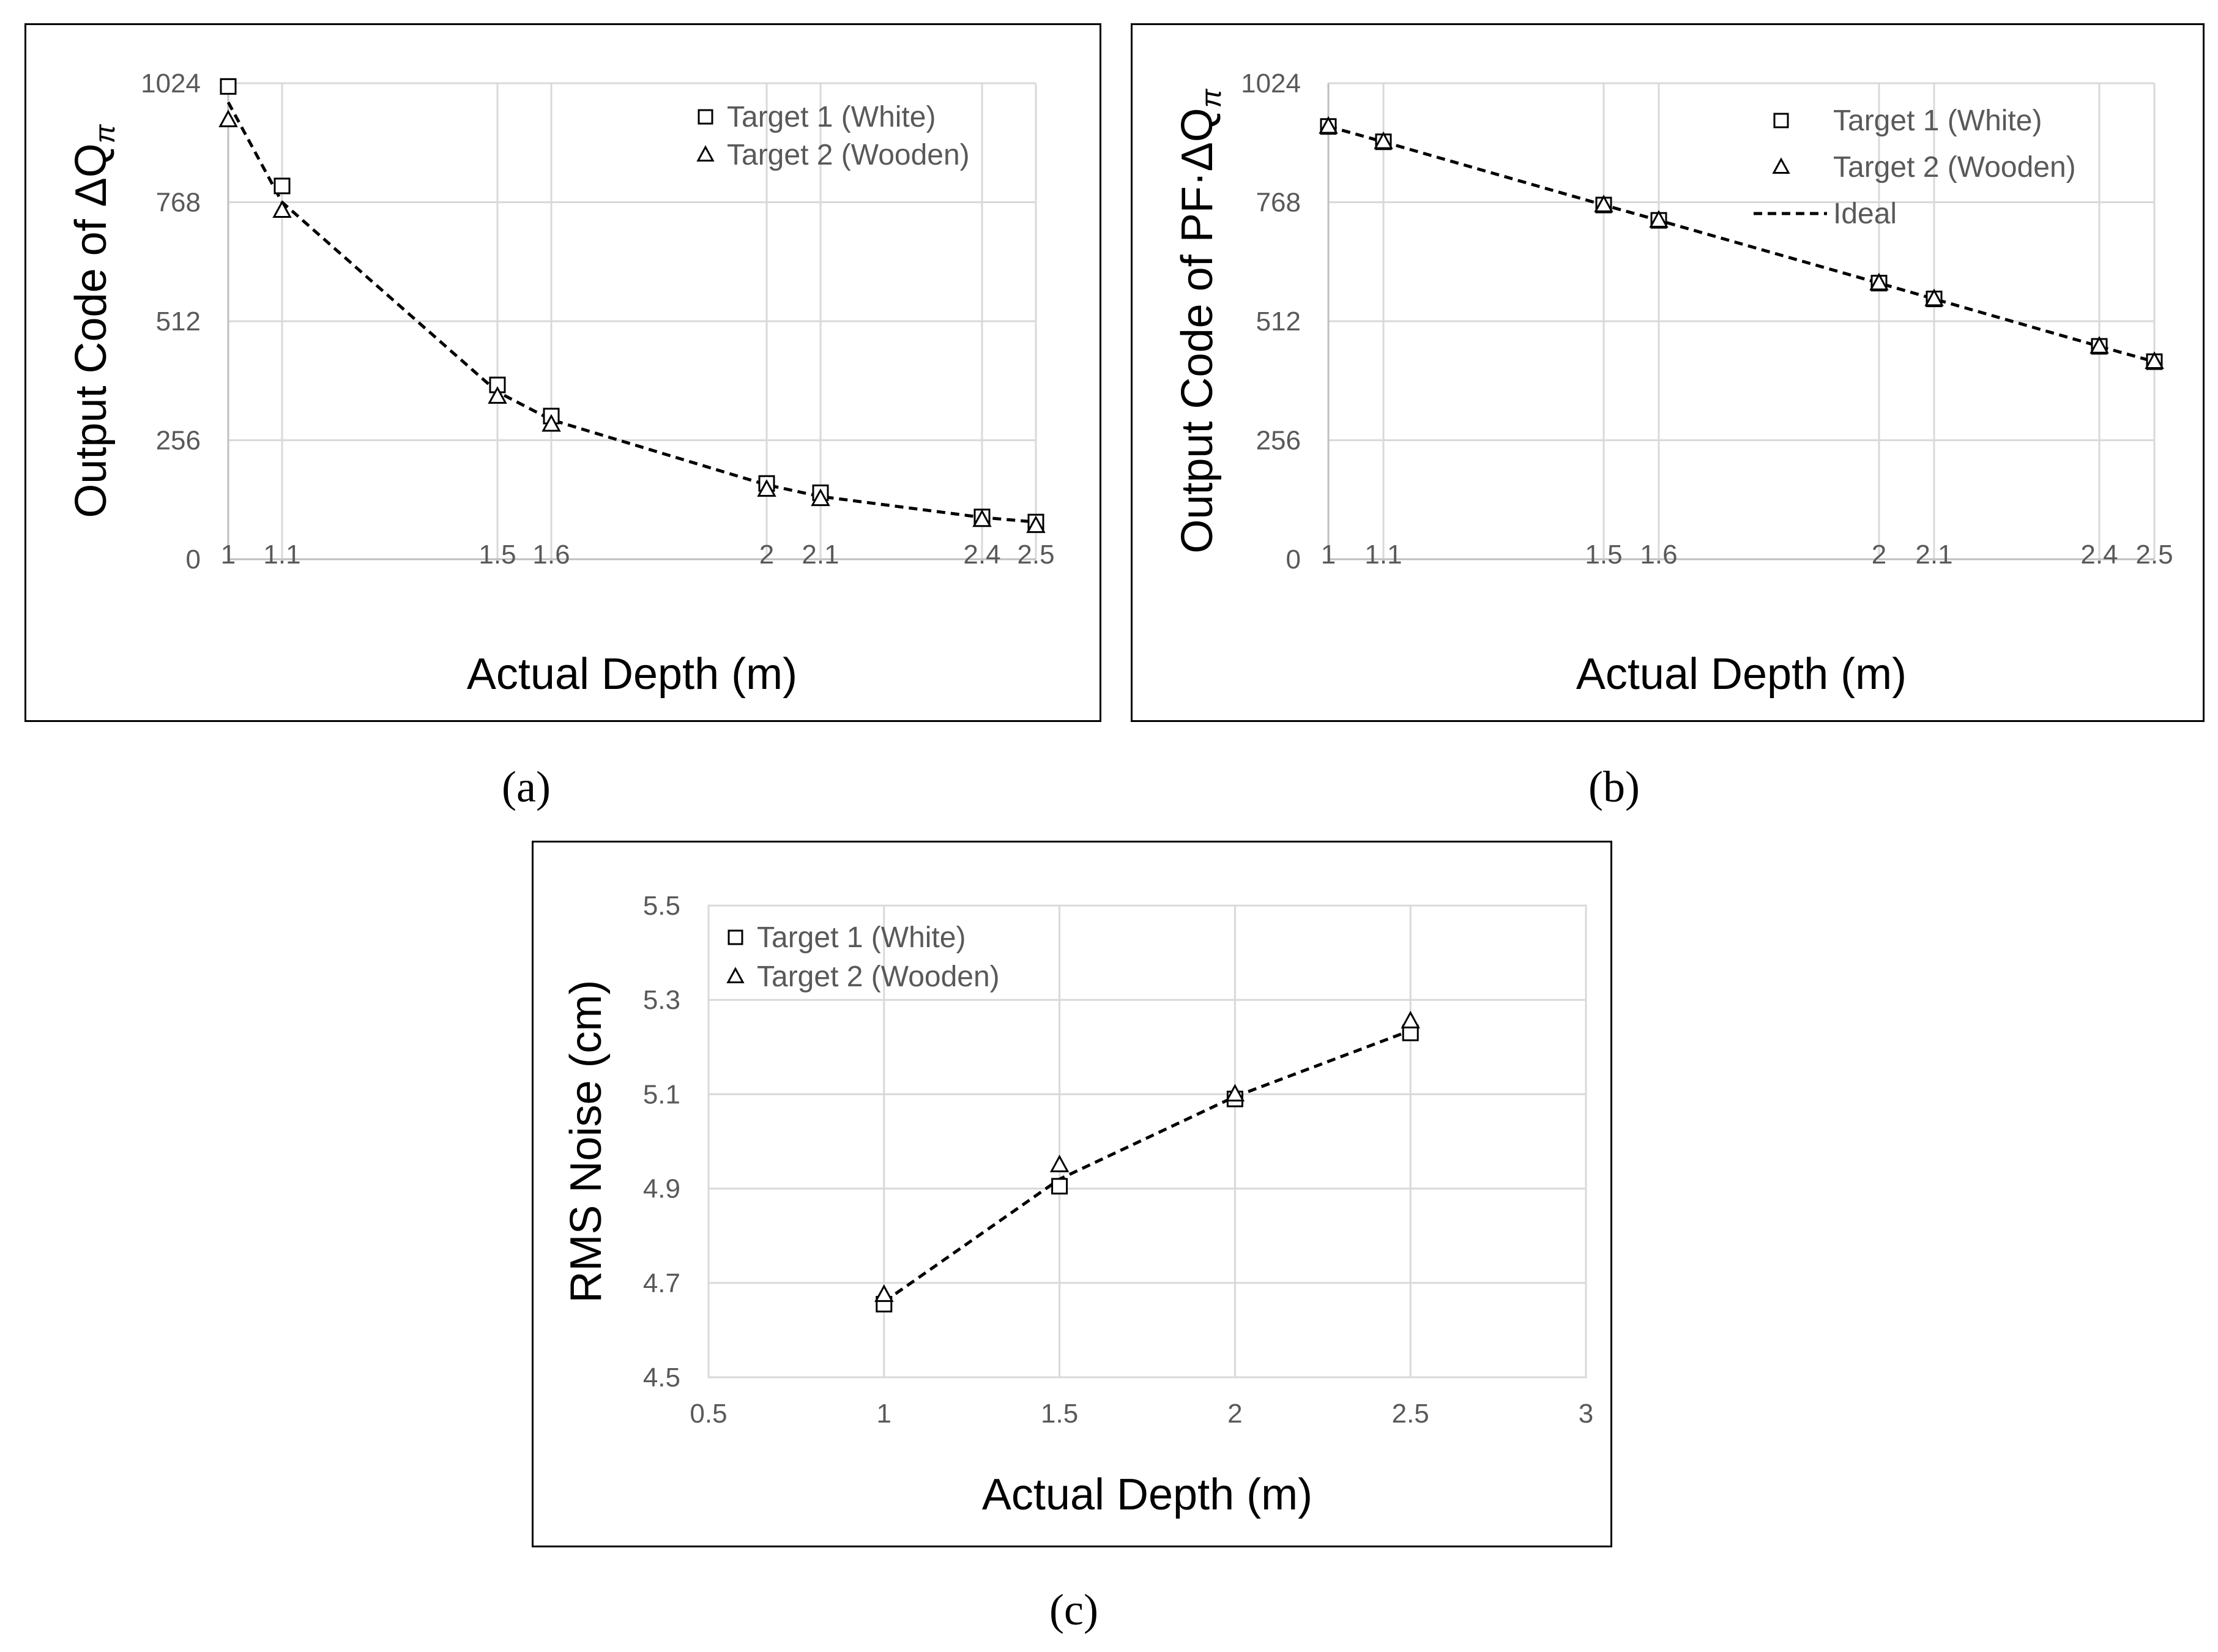 This screenshot has width=2218, height=1652. I want to click on x-tick-label: 3, so click(1586, 1414).